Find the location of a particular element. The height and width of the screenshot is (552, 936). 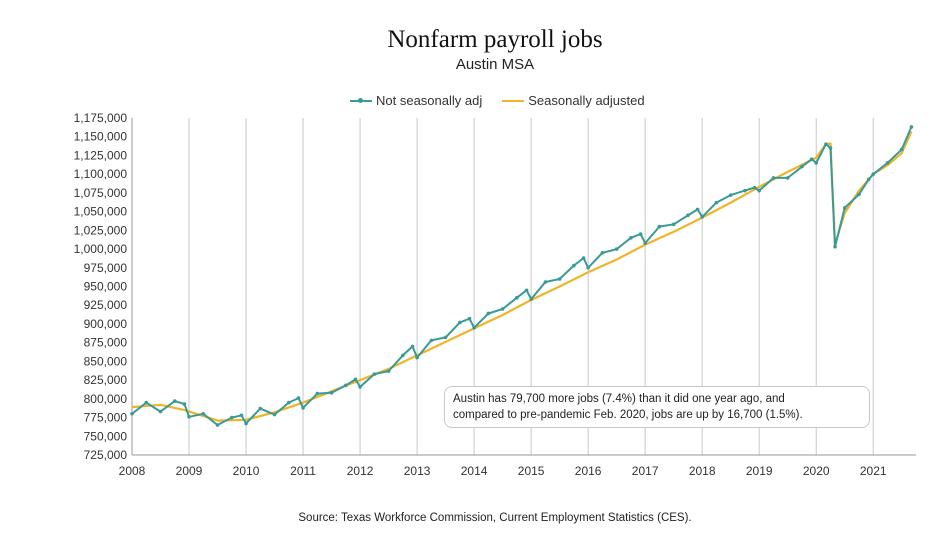

y-tick-label: 925,000 is located at coordinates (106, 305).